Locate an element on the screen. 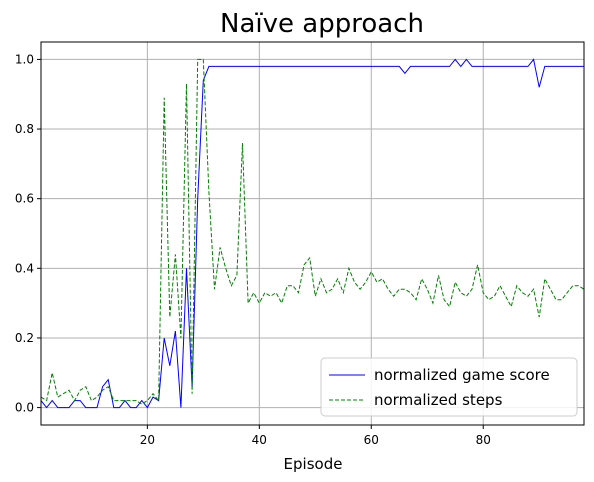 The height and width of the screenshot is (482, 594). legend-box is located at coordinates (449, 387).